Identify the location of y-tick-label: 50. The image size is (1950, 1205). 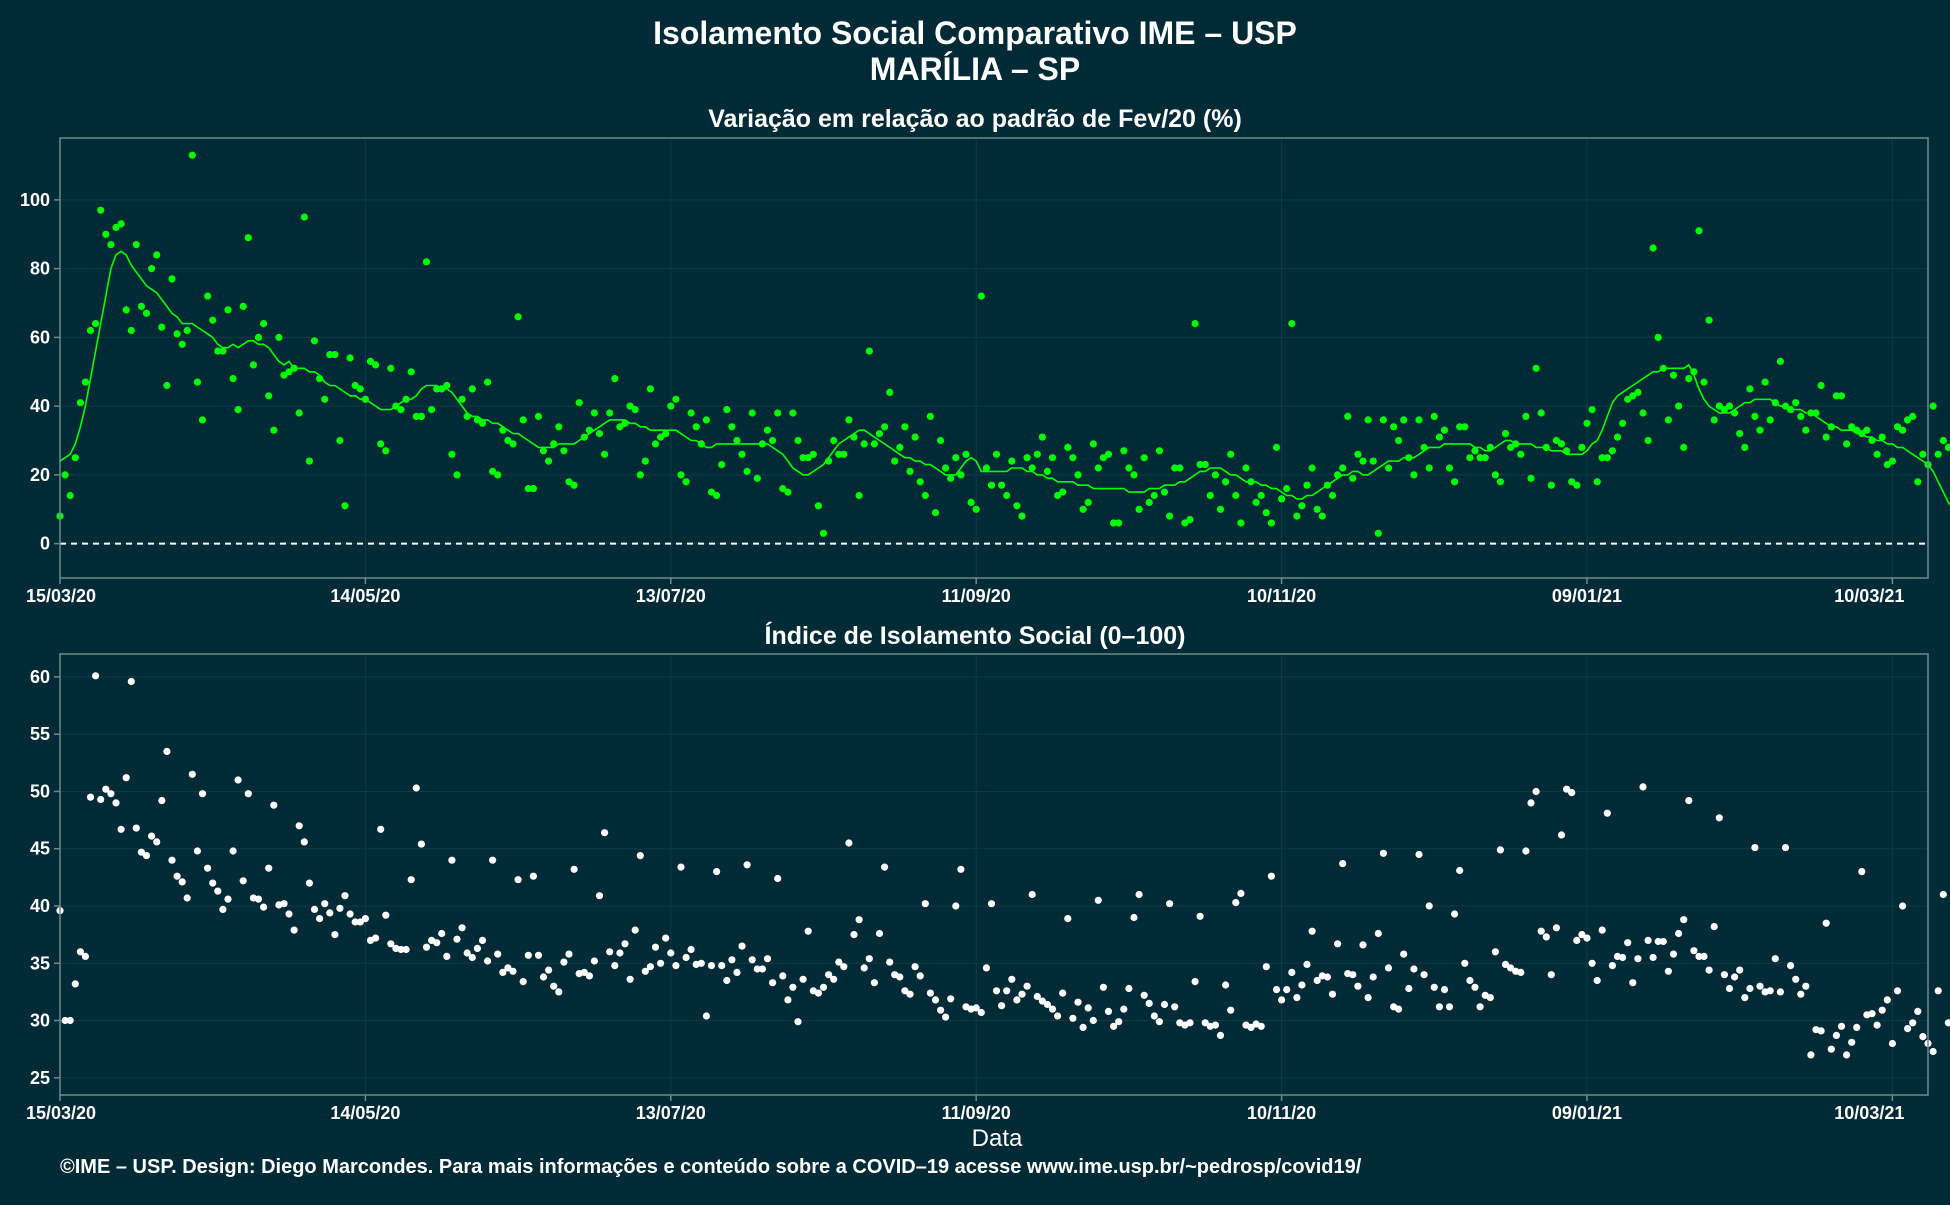
(40, 791).